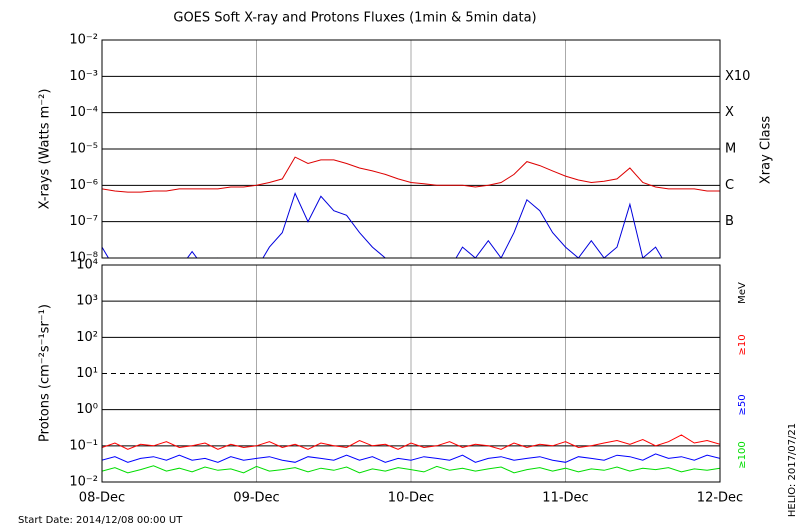 Image resolution: width=800 pixels, height=530 pixels. I want to click on x-tick-label: 10-Dec, so click(411, 498).